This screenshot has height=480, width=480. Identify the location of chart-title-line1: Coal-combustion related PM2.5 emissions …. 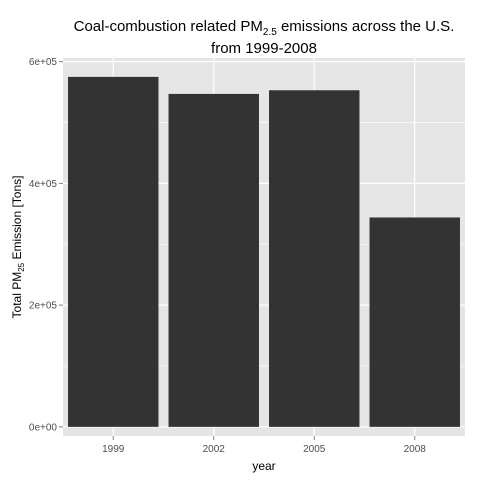
(264, 28).